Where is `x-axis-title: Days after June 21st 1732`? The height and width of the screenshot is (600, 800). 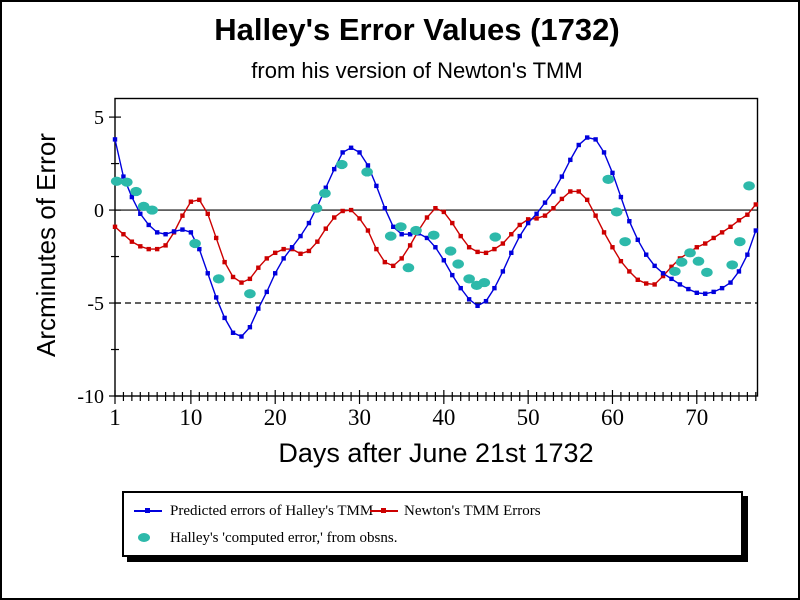
x-axis-title: Days after June 21st 1732 is located at coordinates (436, 453).